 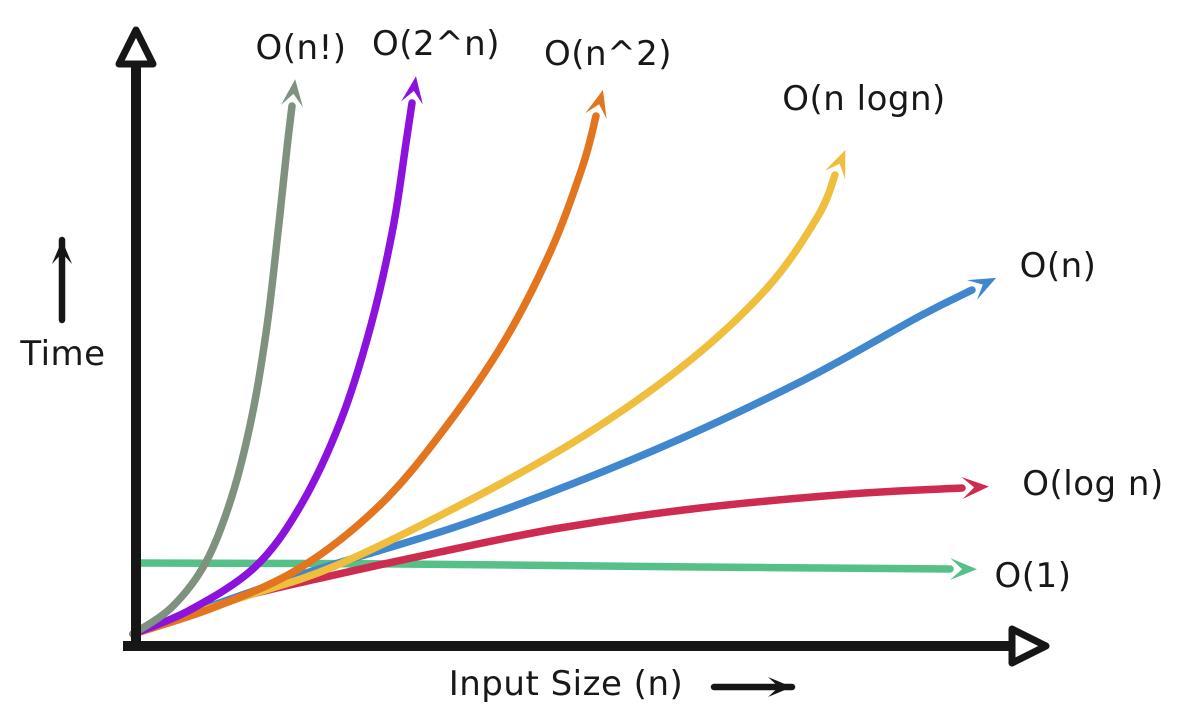 I want to click on input-size-direction-arrow-icon, so click(x=780, y=687).